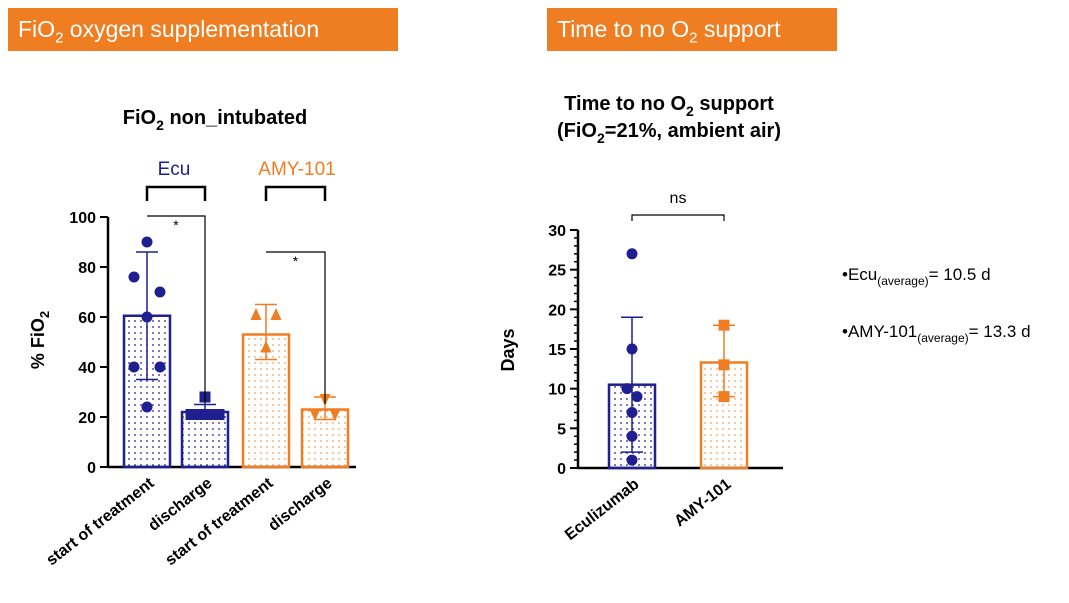 This screenshot has height=603, width=1069. I want to click on y-tick-label: 25, so click(557, 271).